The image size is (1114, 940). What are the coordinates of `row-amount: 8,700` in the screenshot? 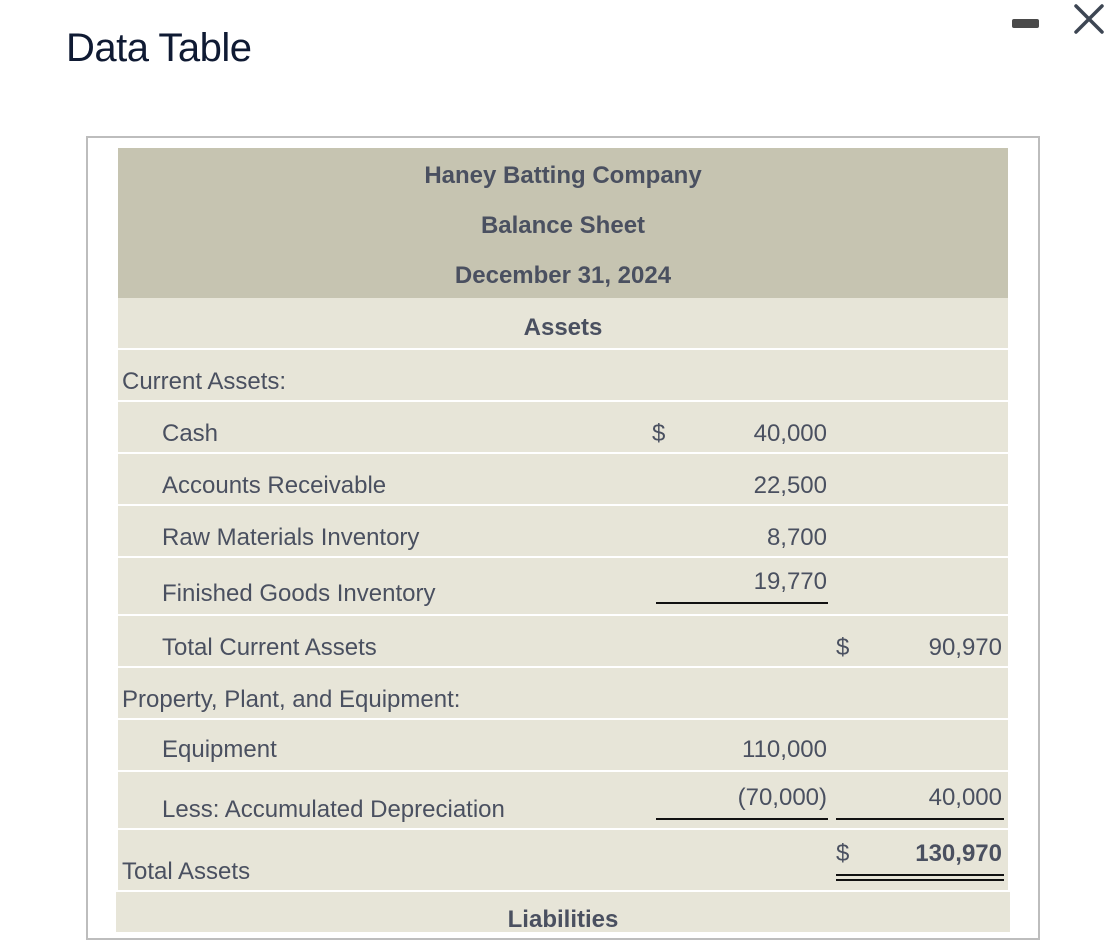 It's located at (796, 537).